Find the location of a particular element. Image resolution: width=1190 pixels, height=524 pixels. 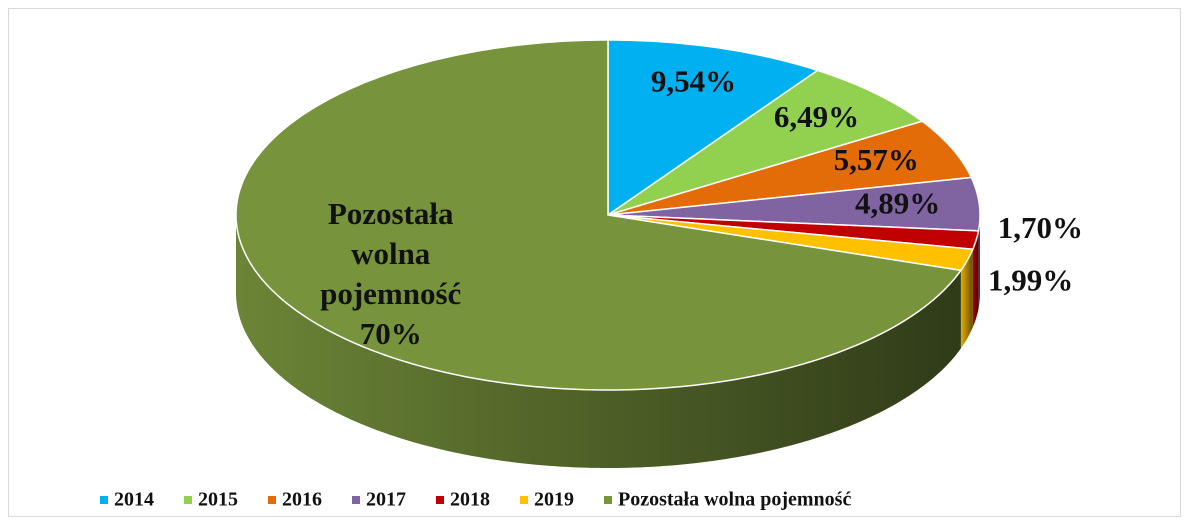

slice-label: 4,89% is located at coordinates (897, 203).